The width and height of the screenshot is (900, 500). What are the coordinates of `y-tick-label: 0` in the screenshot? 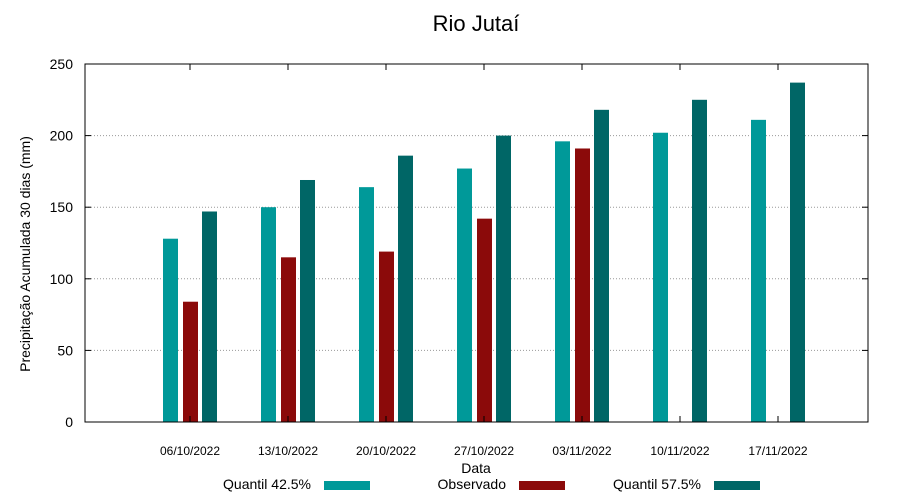 It's located at (69, 422).